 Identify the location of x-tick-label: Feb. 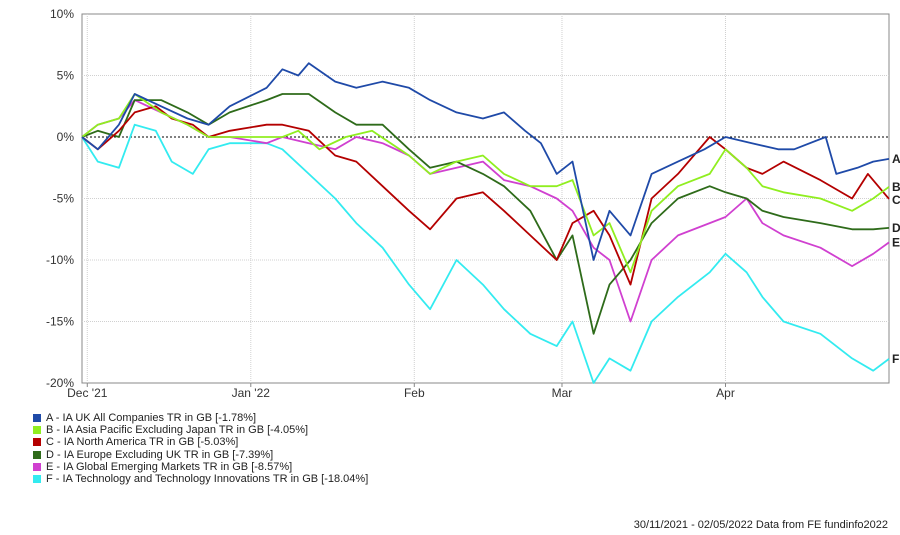
(414, 393).